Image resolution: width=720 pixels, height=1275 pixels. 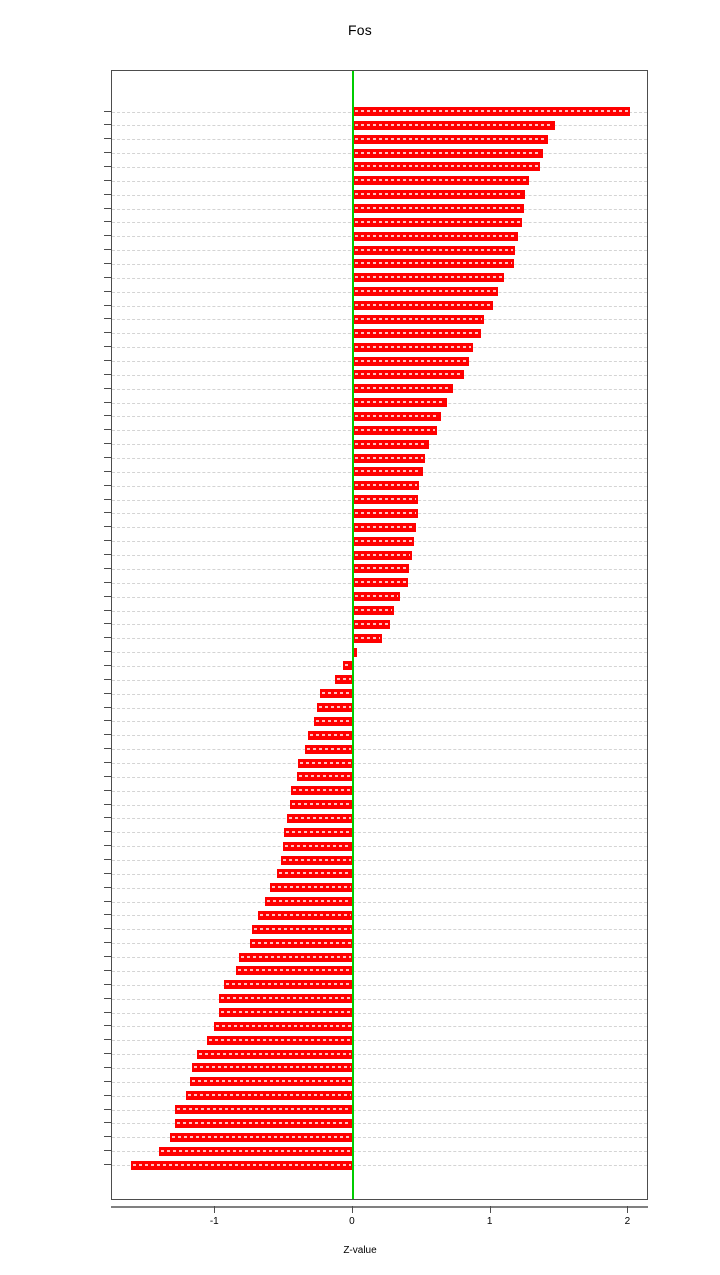 What do you see at coordinates (360, 30) in the screenshot?
I see `chart-title: Fos` at bounding box center [360, 30].